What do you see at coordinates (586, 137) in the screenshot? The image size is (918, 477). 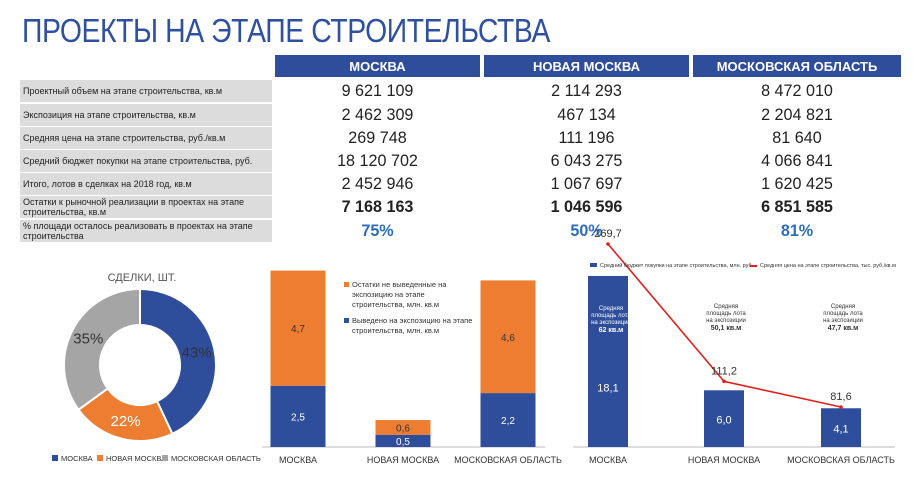 I see `table-cell: 111 196` at bounding box center [586, 137].